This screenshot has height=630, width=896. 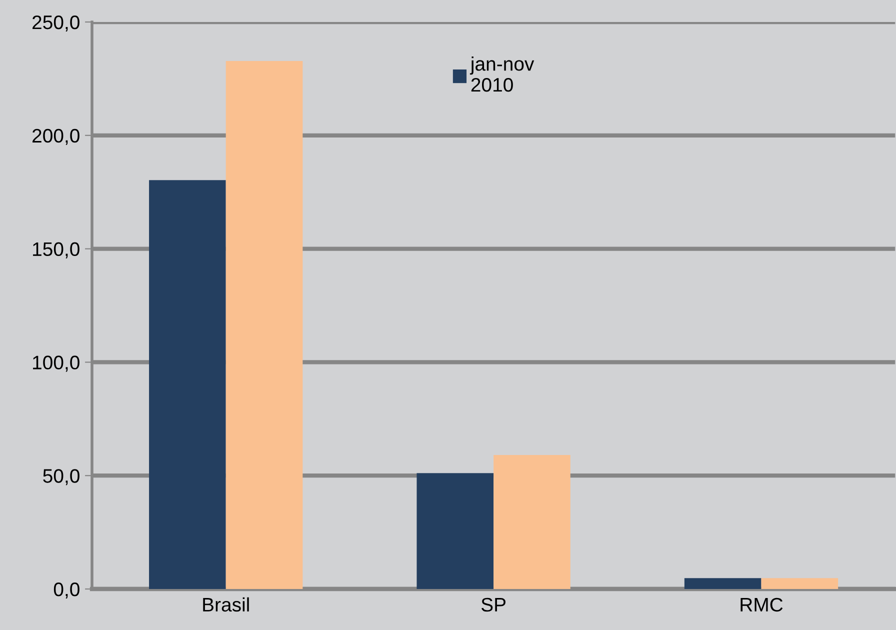 I want to click on y-tick-label: 50,0, so click(x=61, y=477).